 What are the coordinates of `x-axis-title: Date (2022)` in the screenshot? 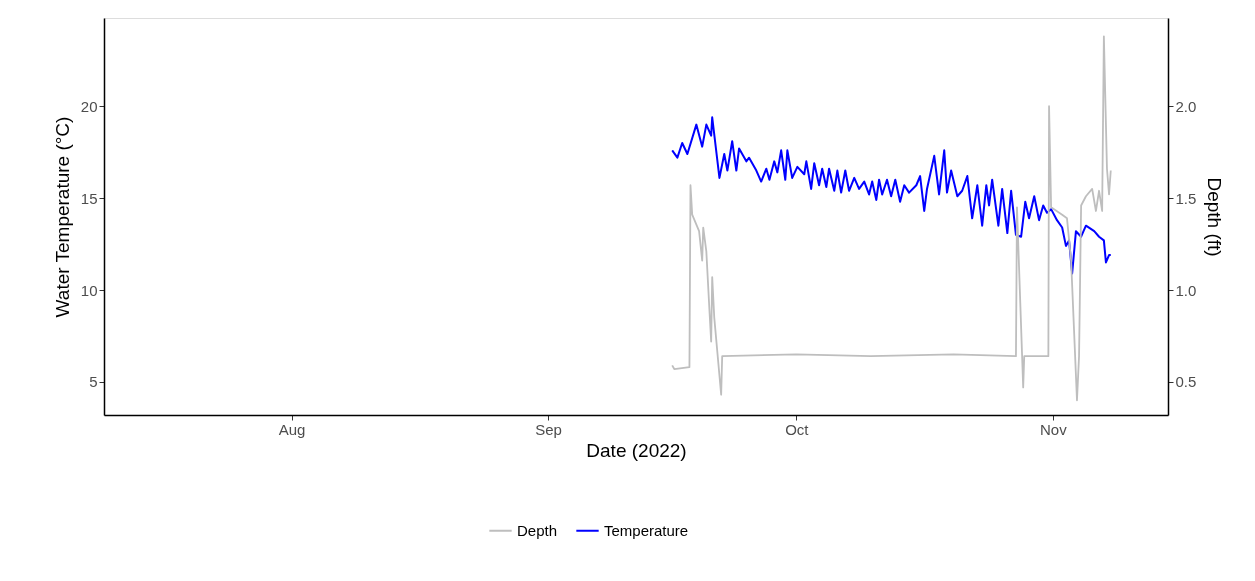 It's located at (636, 450).